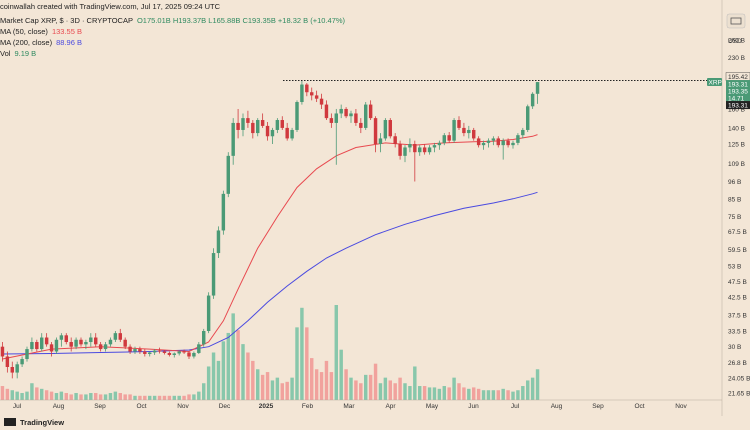 The image size is (750, 430). Describe the element at coordinates (736, 145) in the screenshot. I see `y-tick-label: 125 B` at that location.